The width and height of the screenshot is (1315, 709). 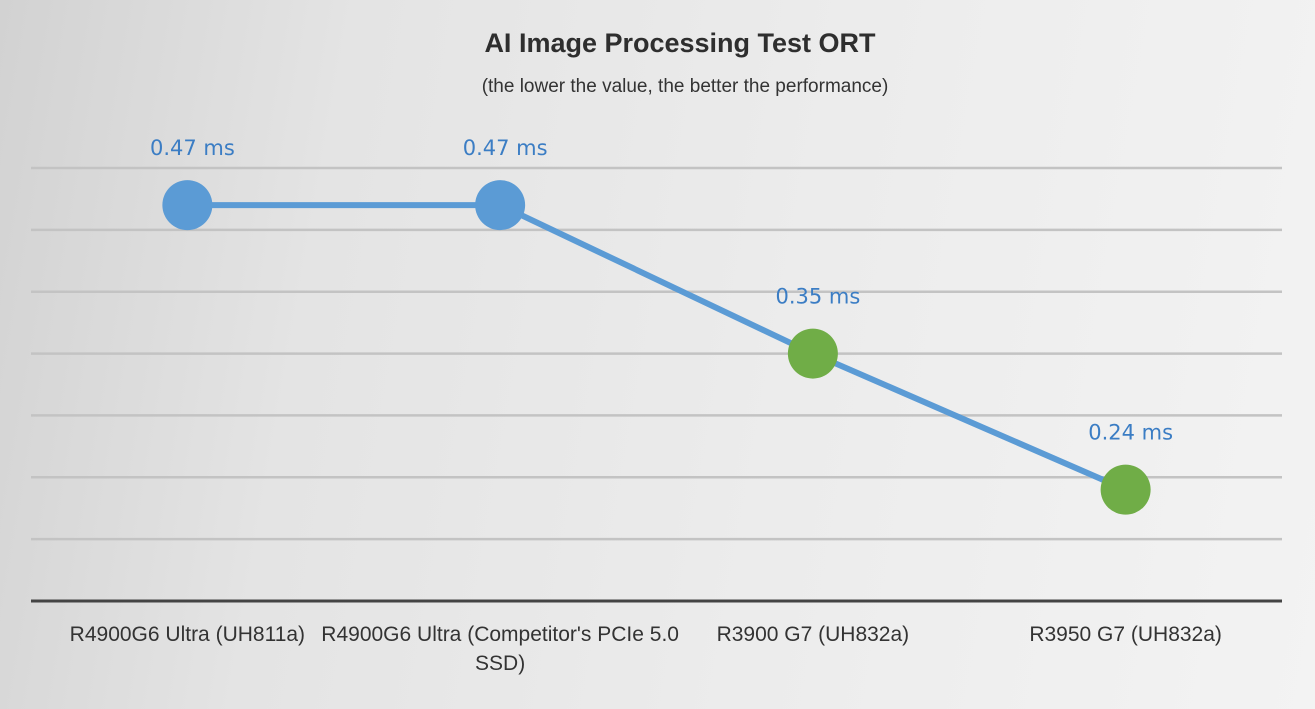 I want to click on data-label: 0.24 ms, so click(x=1130, y=433).